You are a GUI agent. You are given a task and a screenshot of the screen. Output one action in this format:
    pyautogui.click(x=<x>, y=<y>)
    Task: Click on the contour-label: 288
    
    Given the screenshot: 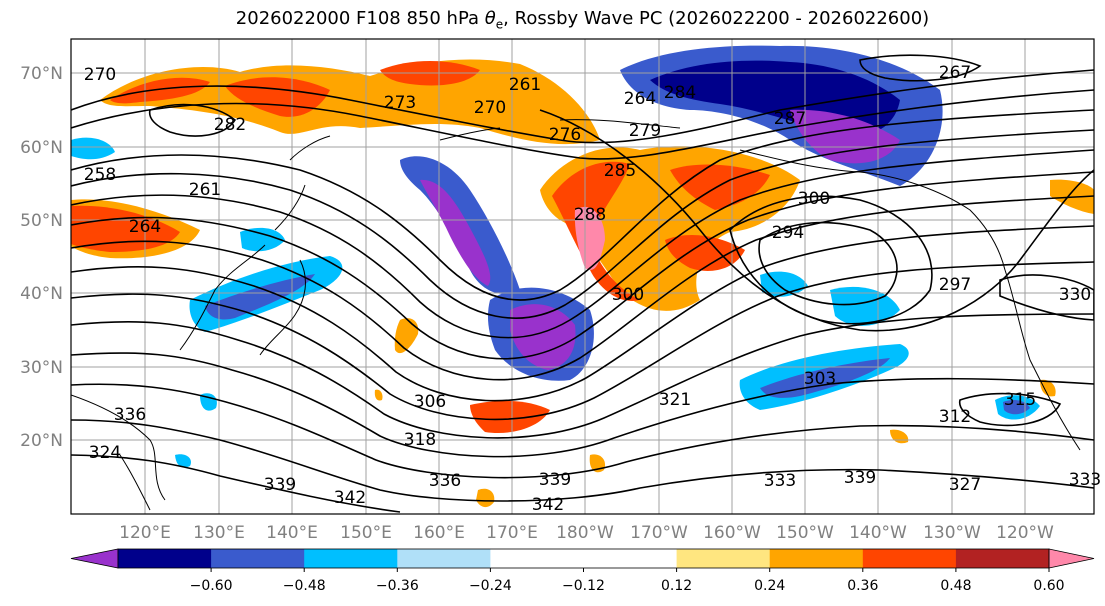 What is the action you would take?
    pyautogui.click(x=590, y=215)
    